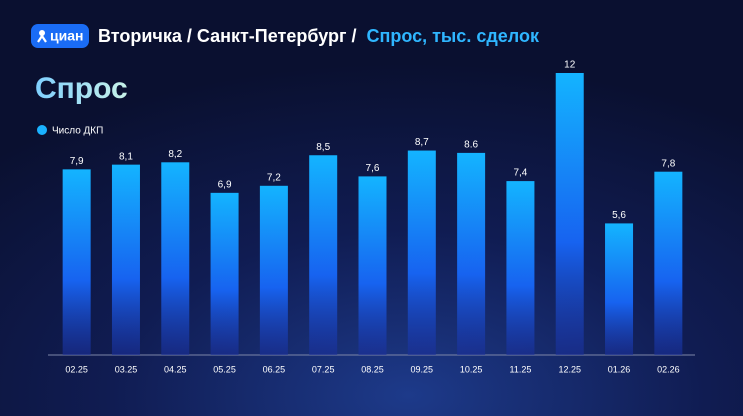 The width and height of the screenshot is (743, 416). I want to click on x-tick-label: 09.25, so click(422, 369).